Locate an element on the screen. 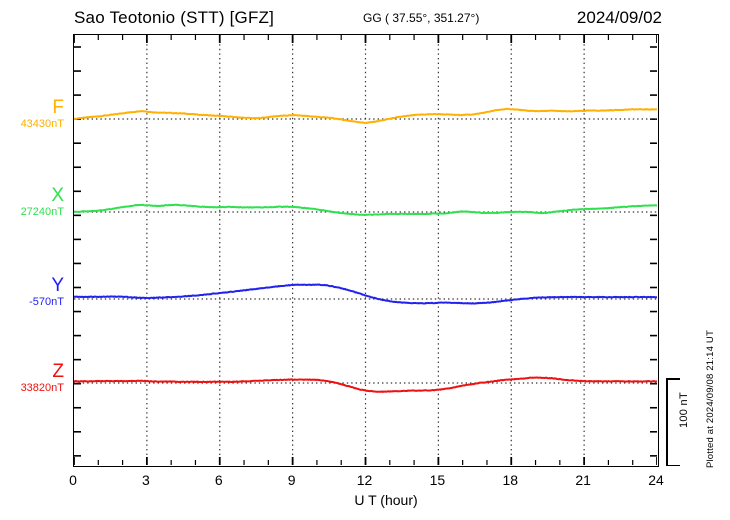 The height and width of the screenshot is (520, 730). component-label-z: Z 33820nT is located at coordinates (32, 378).